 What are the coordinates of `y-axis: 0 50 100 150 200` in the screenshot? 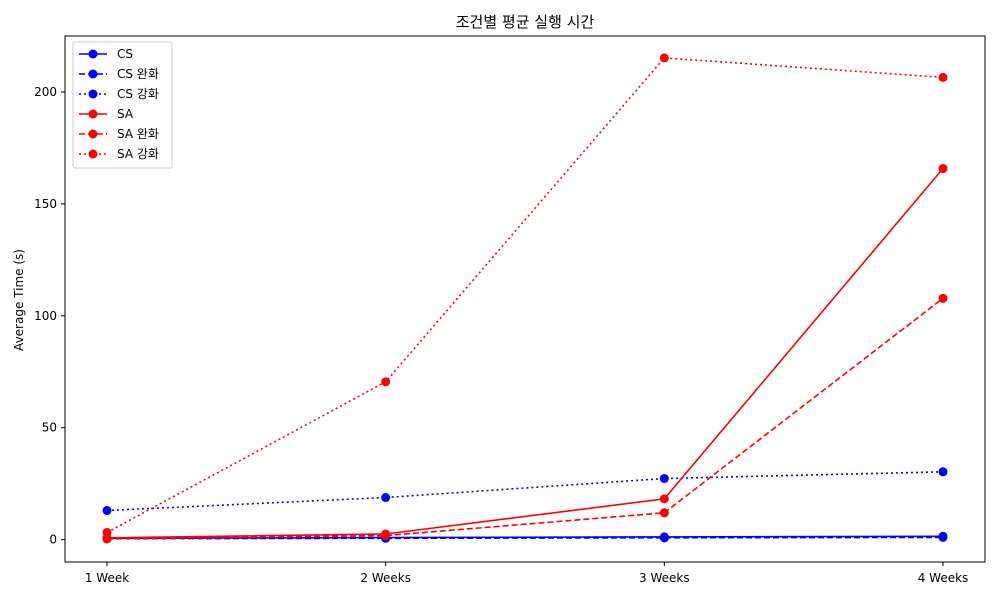 It's located at (49, 316).